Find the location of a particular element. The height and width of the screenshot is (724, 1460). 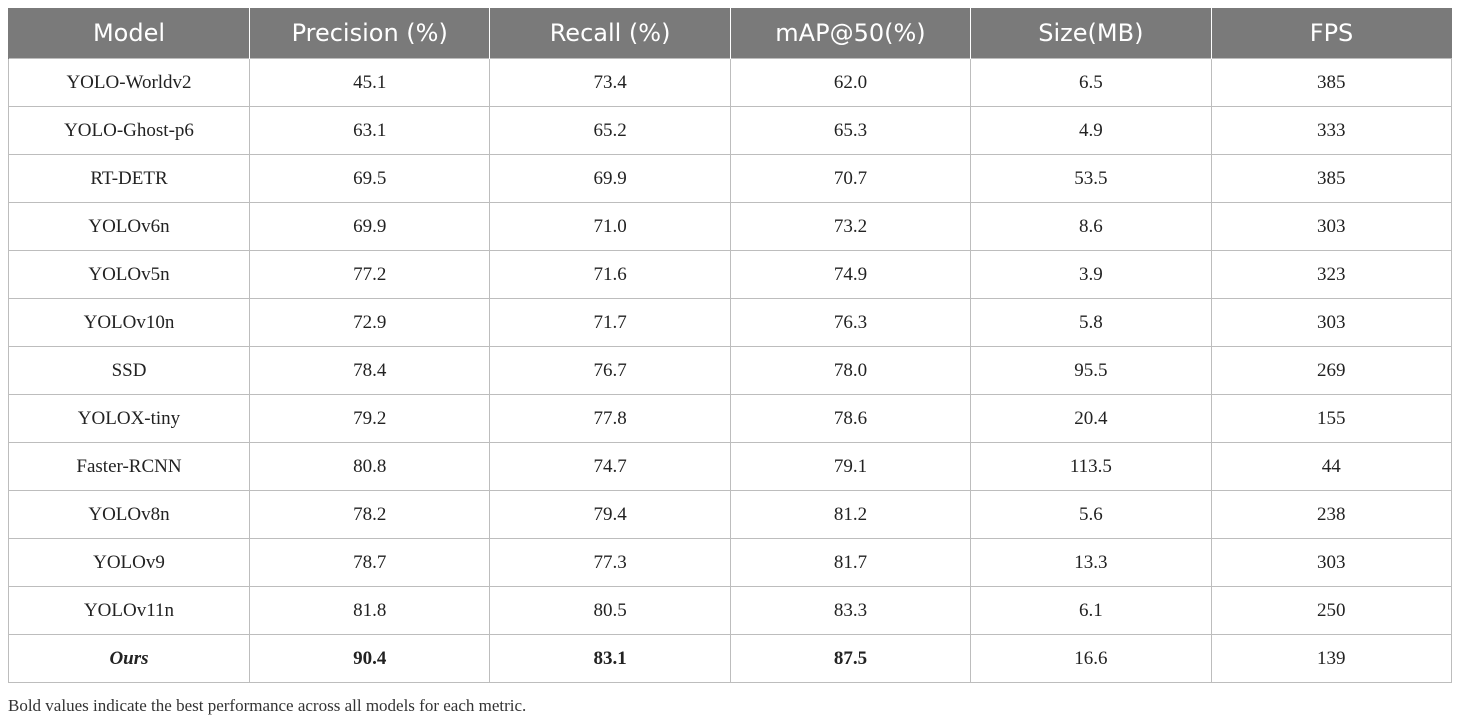

cell-precision: 78.7 is located at coordinates (369, 562).